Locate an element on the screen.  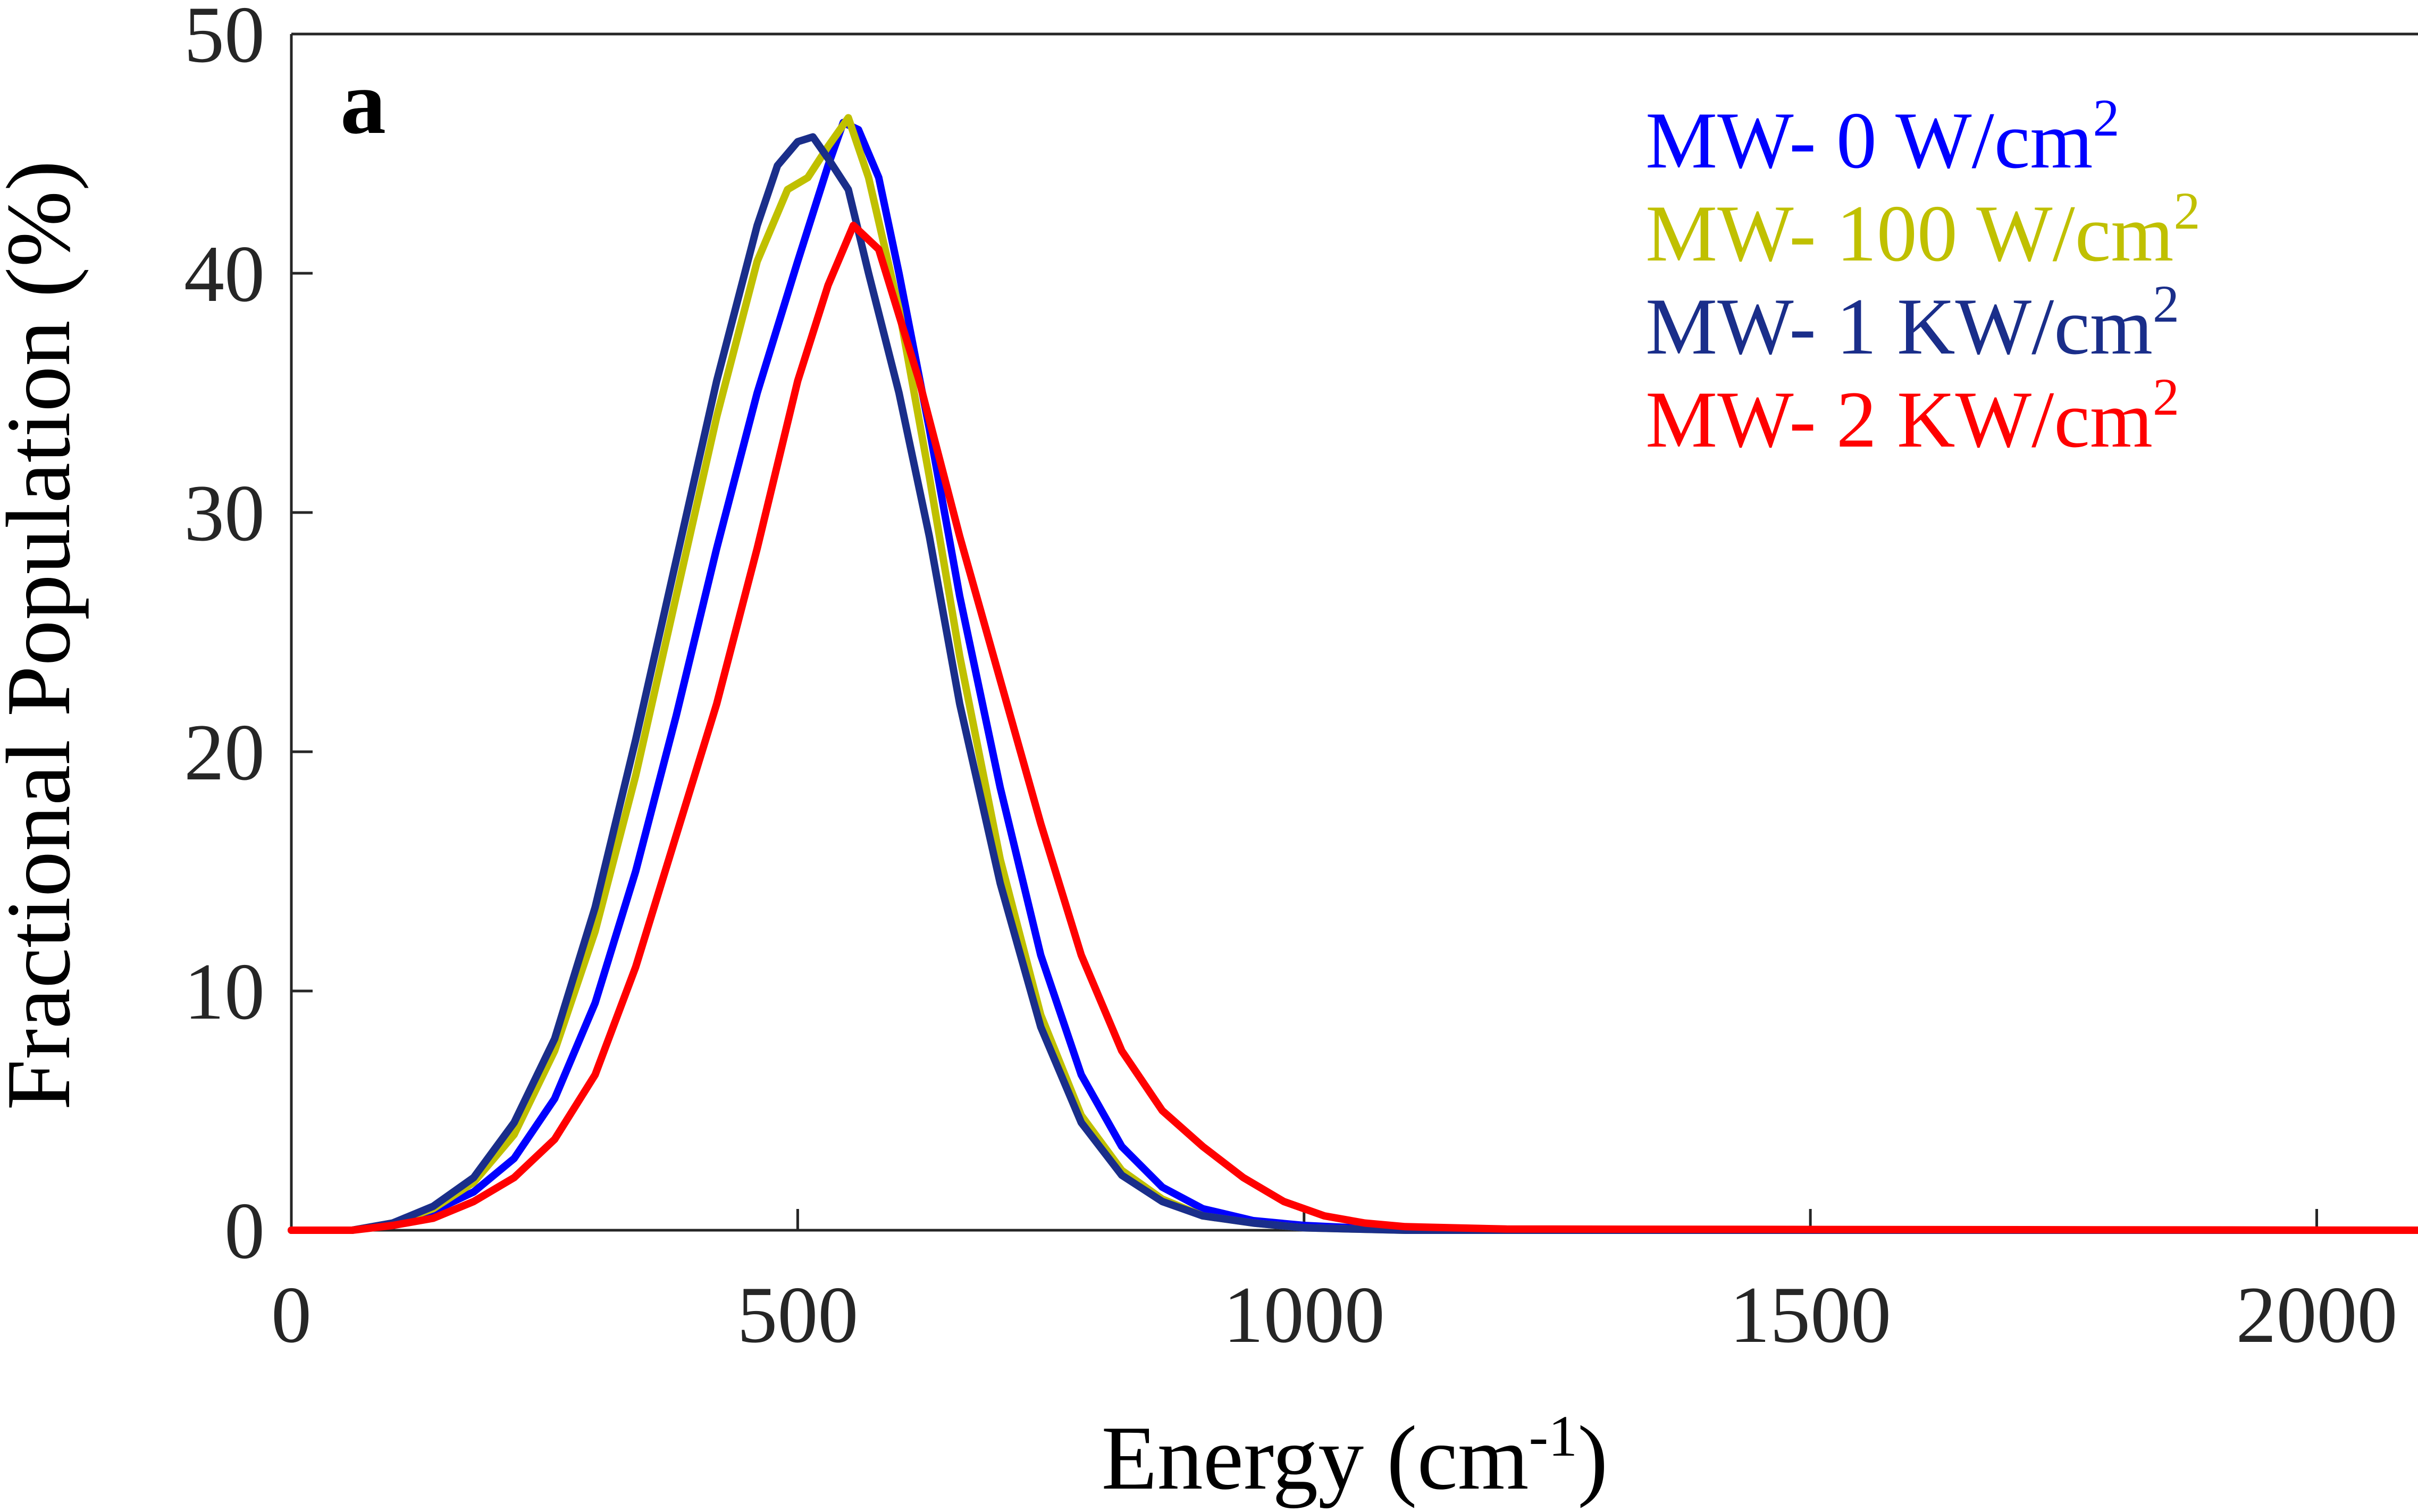
legend-entry-2: MW- 100 W/cm2 is located at coordinates (1923, 229).